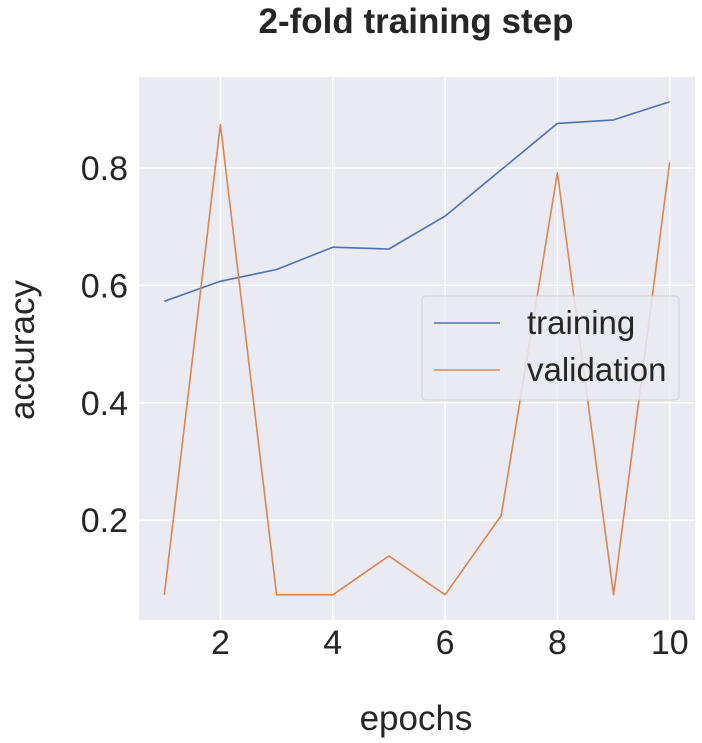 This screenshot has height=743, width=702. I want to click on y-tick-label: 0.6, so click(104, 286).